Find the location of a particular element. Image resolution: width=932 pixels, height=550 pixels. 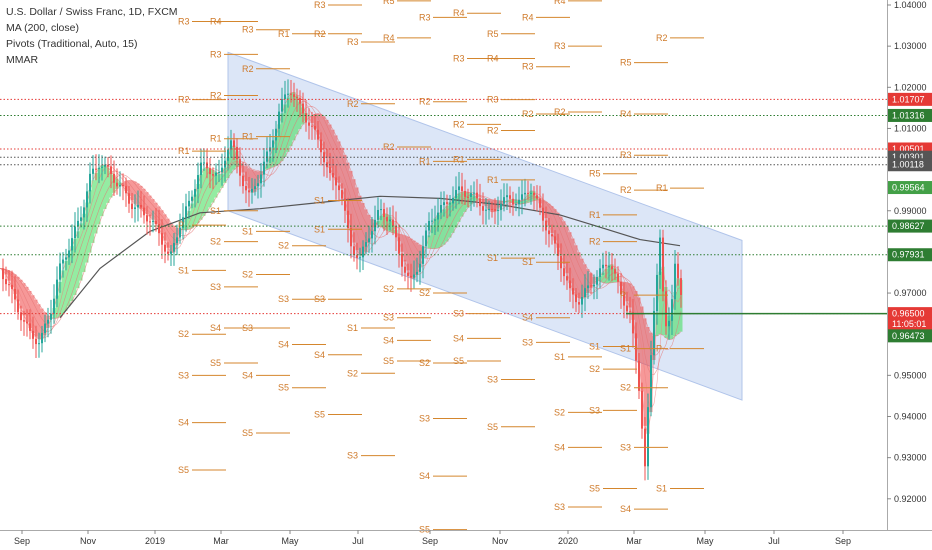

time-tick-label: Jul is located at coordinates (358, 541).